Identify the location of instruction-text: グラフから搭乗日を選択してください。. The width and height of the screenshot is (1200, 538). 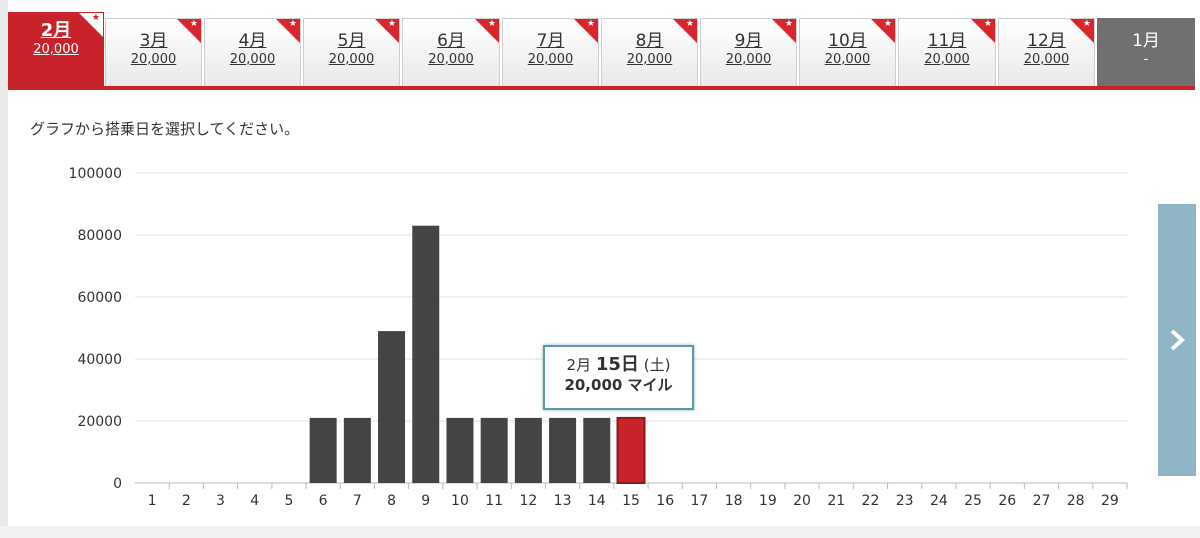
(165, 129).